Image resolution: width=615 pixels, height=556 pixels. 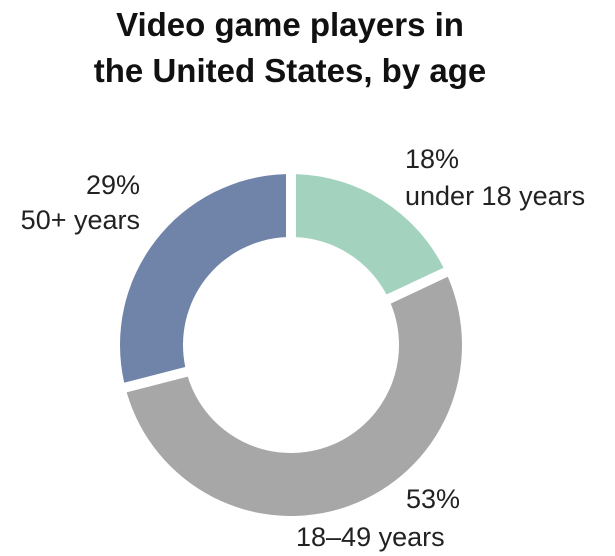 I want to click on slice-category-label-50-plus: 50+ years, so click(x=80, y=220).